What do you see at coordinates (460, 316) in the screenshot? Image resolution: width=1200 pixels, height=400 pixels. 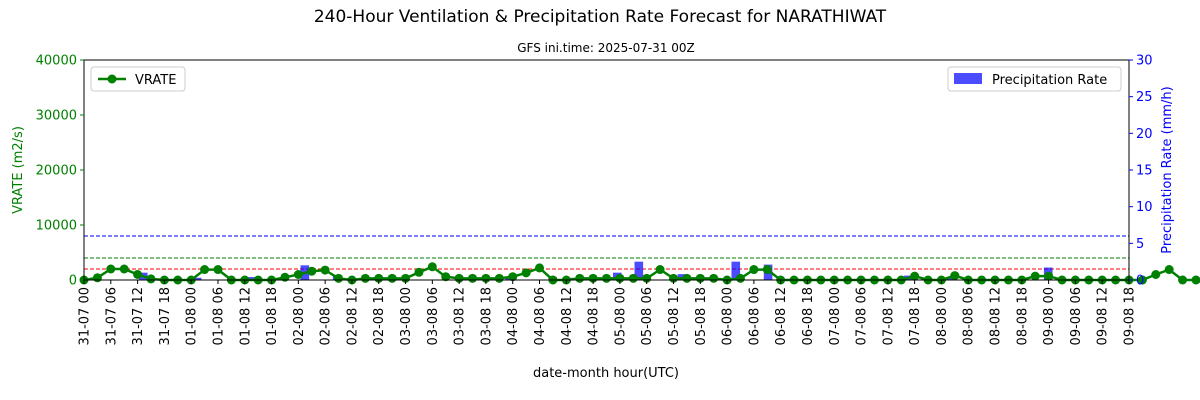 I see `x-tick-label: 03-08 12` at bounding box center [460, 316].